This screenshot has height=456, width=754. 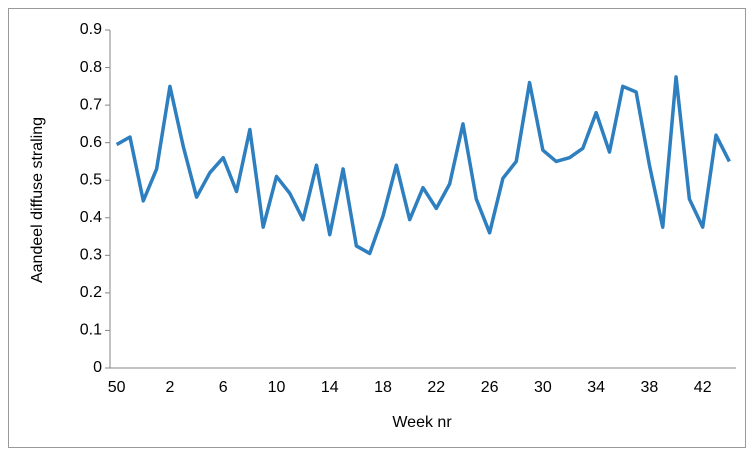 What do you see at coordinates (91, 217) in the screenshot?
I see `y-tick-label: 0.4` at bounding box center [91, 217].